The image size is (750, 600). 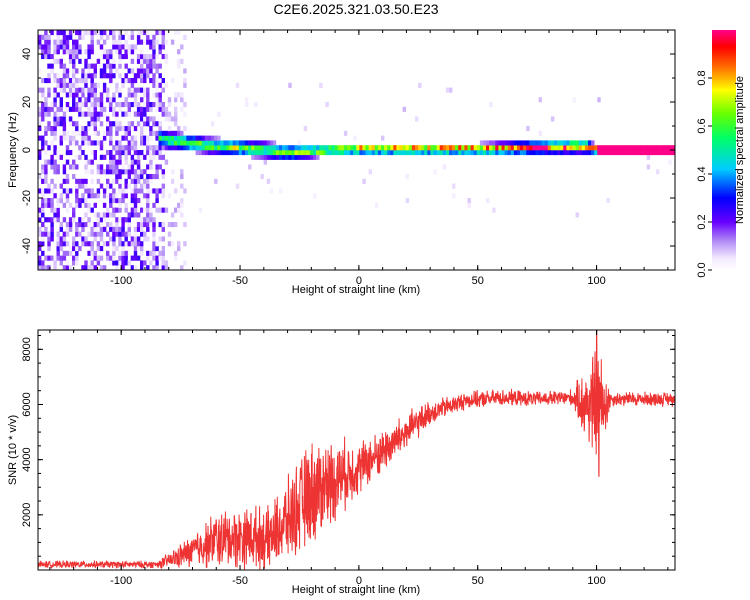 I want to click on colorbar-axis: 0.00.20.40.60.8, so click(x=704, y=174).